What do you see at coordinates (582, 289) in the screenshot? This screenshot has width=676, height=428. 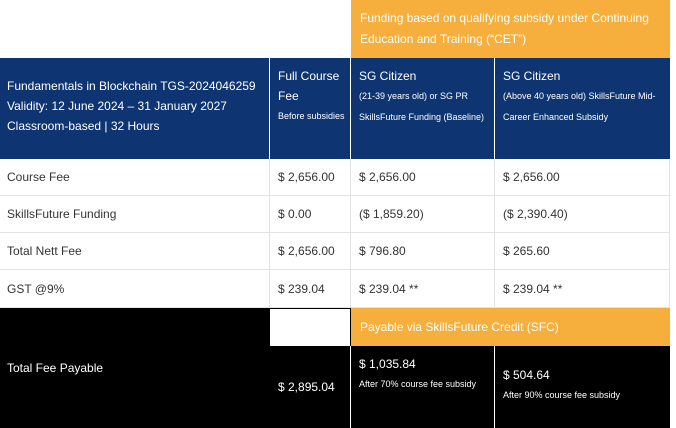 I see `value-enhanced: $ 239.04 **` at bounding box center [582, 289].